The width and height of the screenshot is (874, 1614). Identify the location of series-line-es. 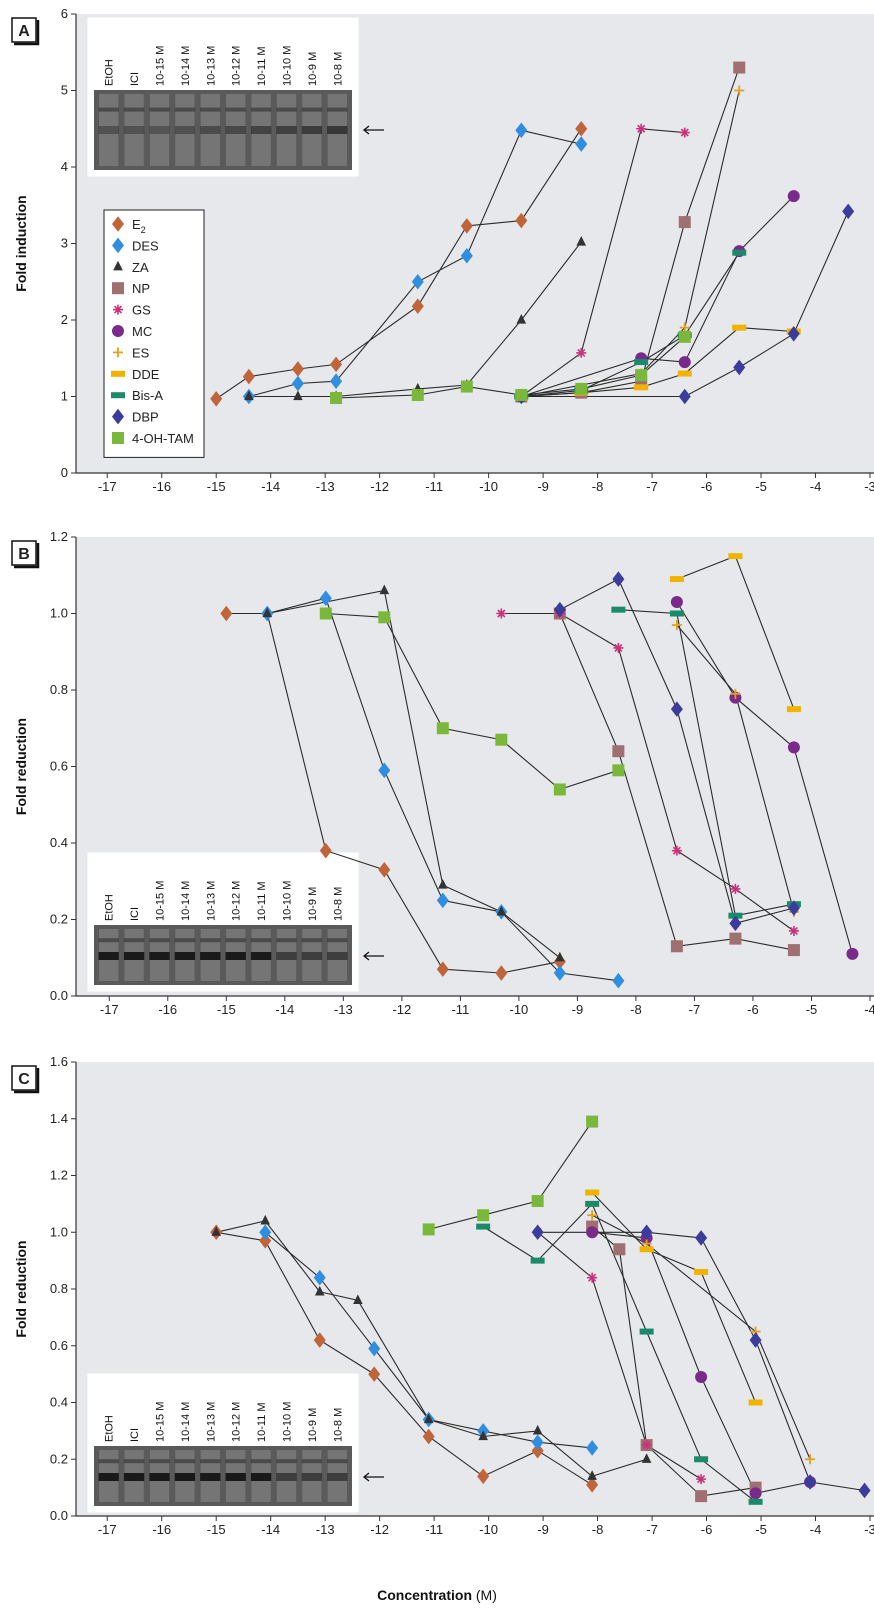
(701, 1337).